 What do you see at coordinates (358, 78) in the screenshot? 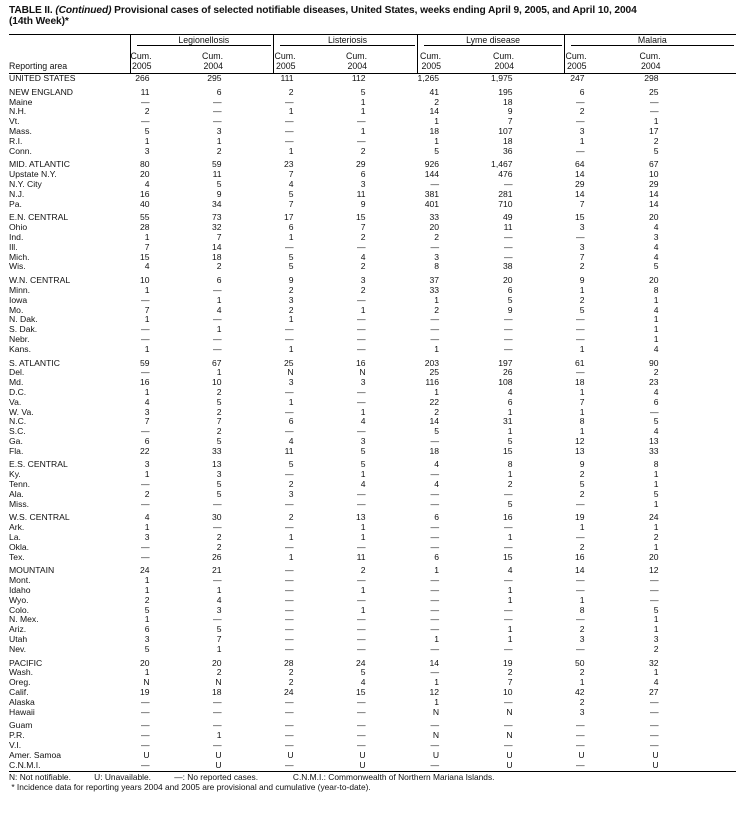
I see `value-cell: 112` at bounding box center [358, 78].